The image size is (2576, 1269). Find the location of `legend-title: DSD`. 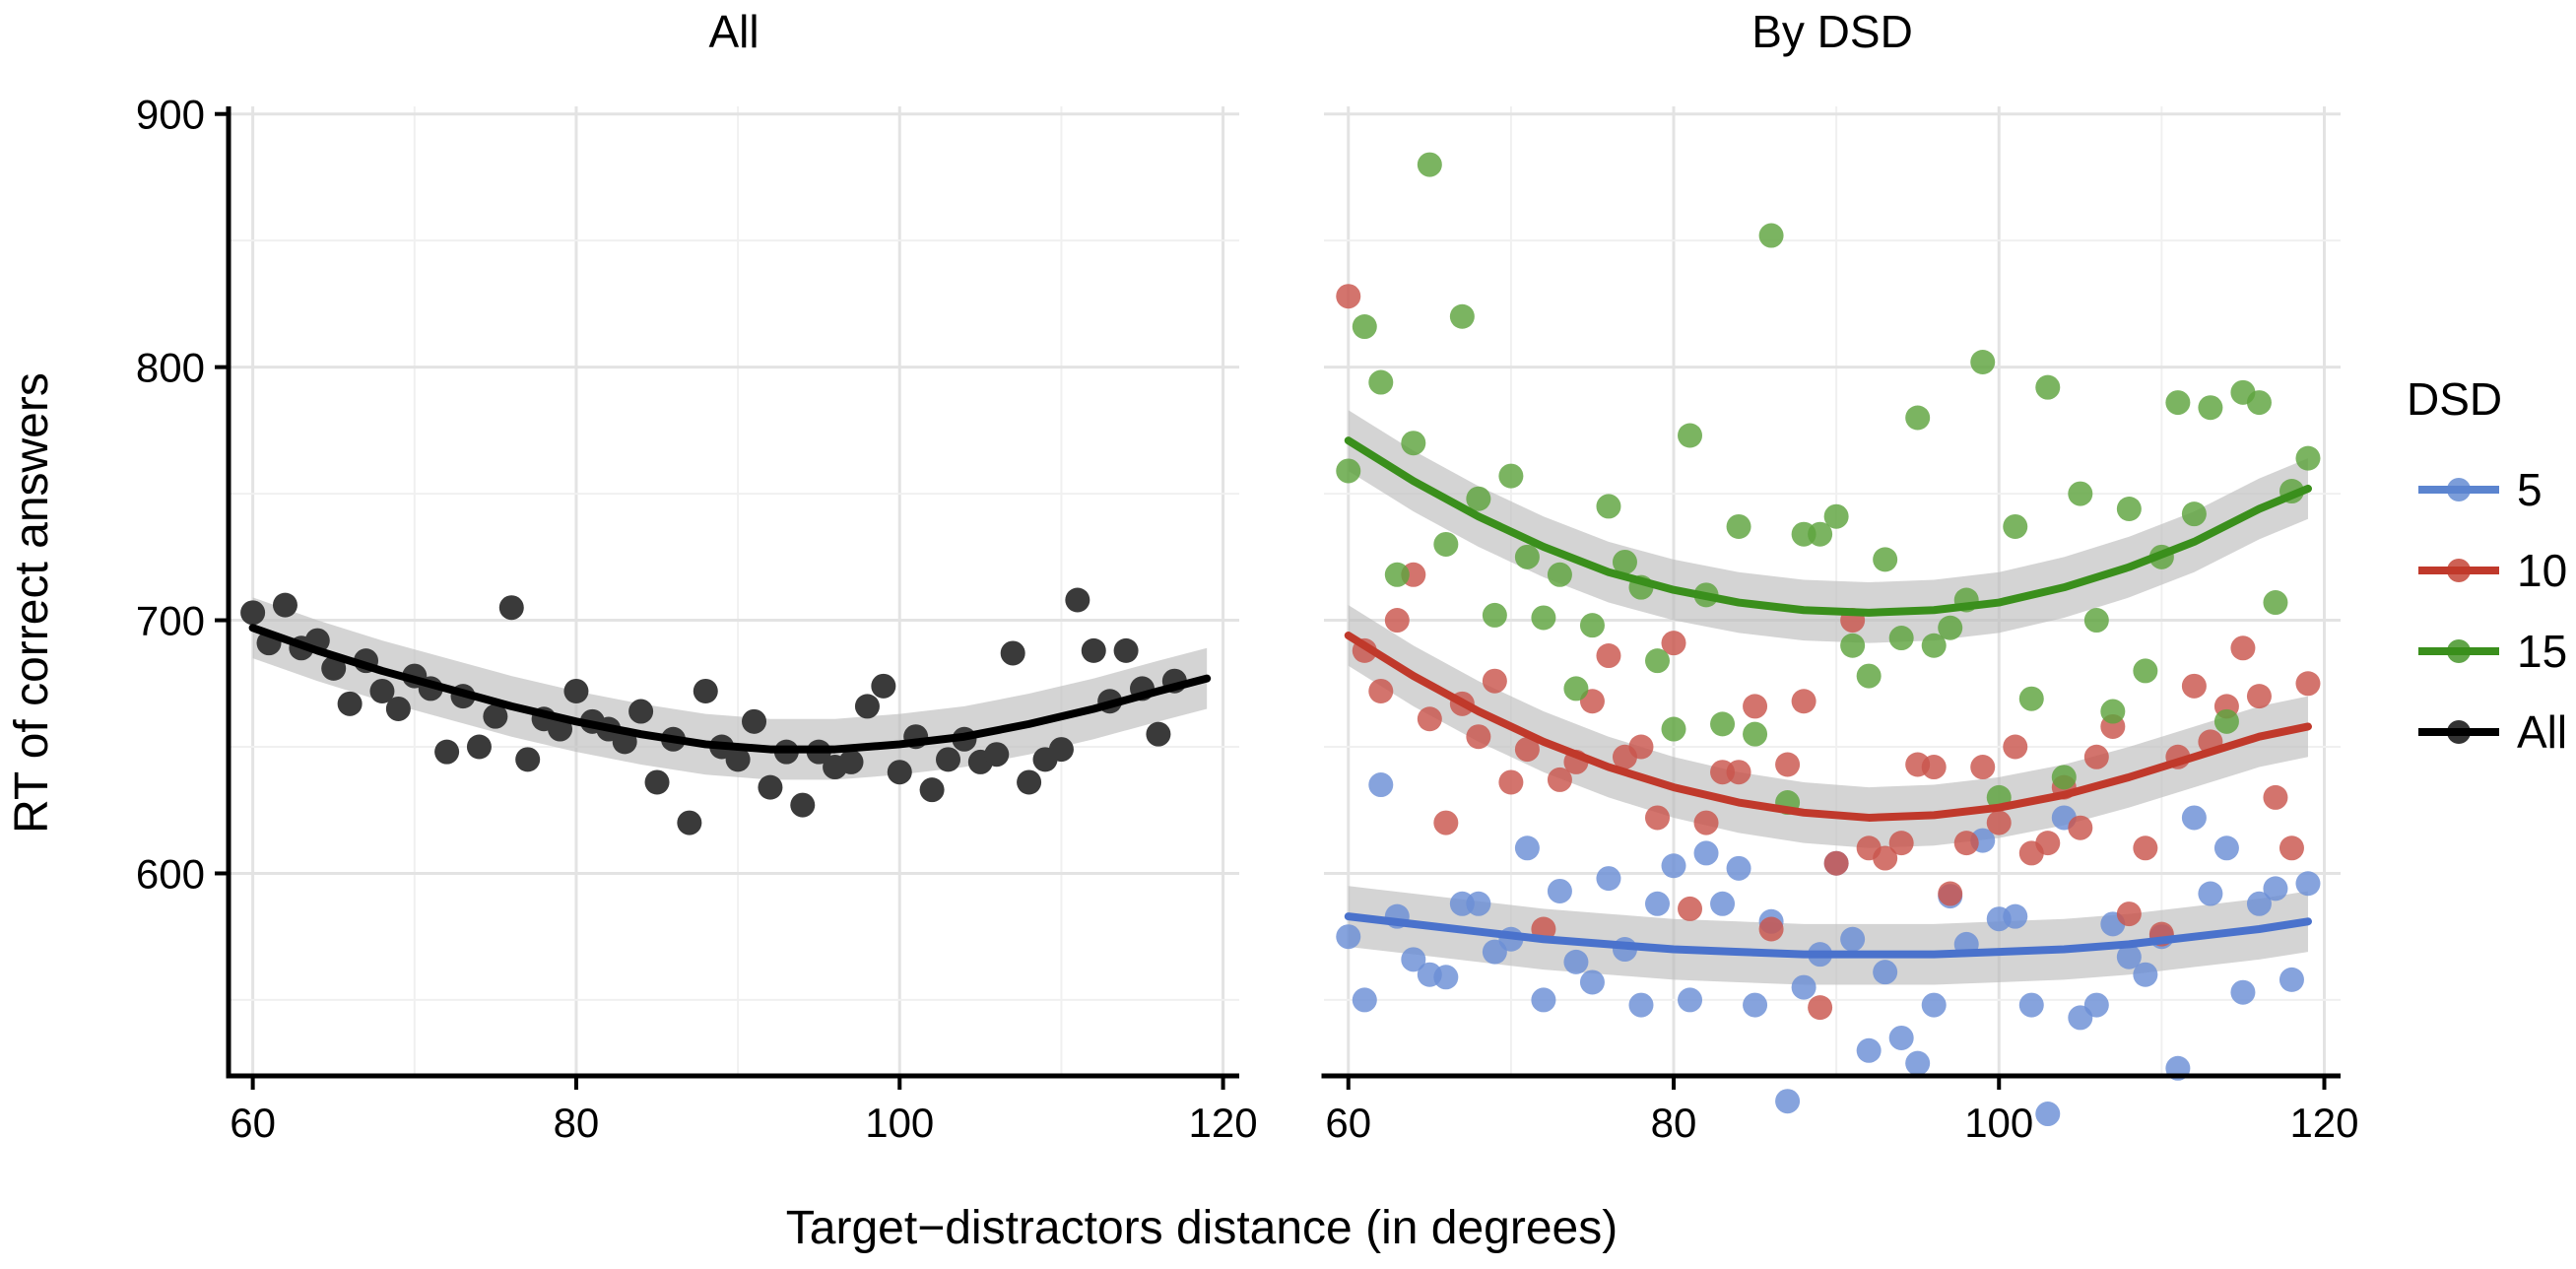

legend-title: DSD is located at coordinates (2455, 399).